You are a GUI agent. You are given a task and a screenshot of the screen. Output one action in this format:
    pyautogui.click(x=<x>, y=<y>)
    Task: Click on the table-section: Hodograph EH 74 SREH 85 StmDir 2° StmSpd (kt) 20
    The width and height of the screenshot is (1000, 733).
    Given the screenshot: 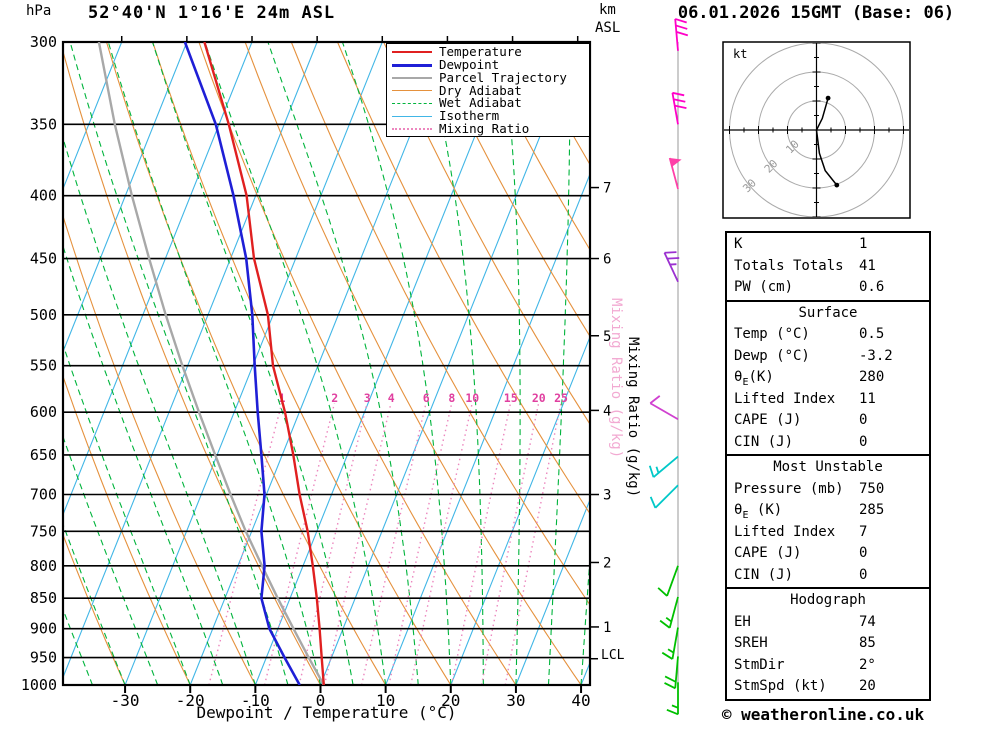 What is the action you would take?
    pyautogui.click(x=828, y=644)
    